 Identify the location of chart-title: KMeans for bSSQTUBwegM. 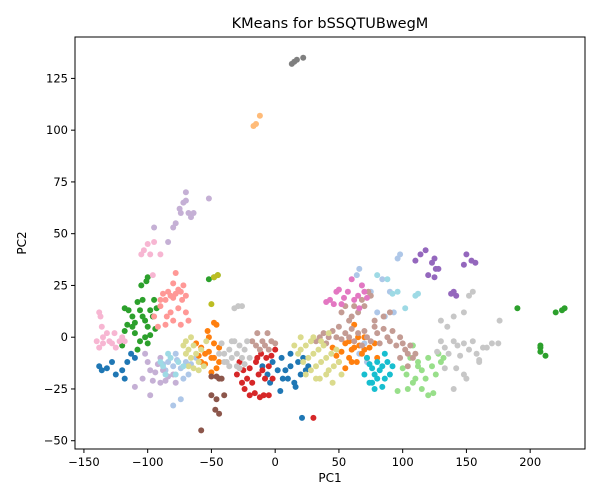
(330, 24).